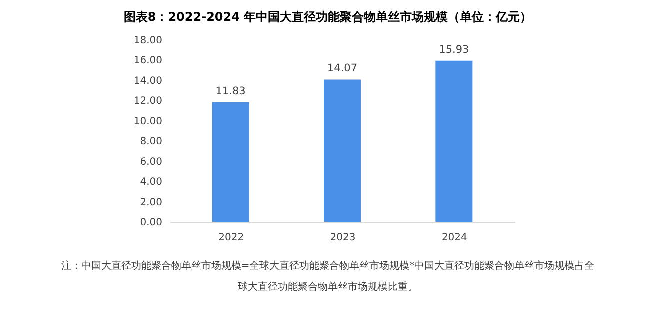  I want to click on data-label: 11.83, so click(231, 91).